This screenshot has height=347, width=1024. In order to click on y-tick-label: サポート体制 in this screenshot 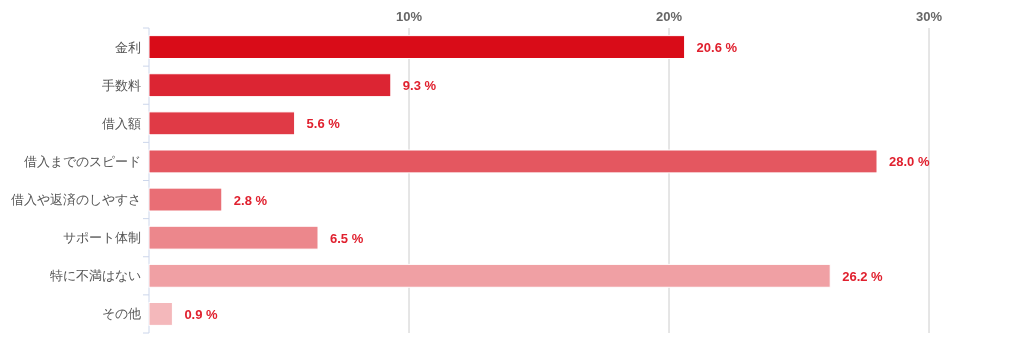, I will do `click(102, 238)`.